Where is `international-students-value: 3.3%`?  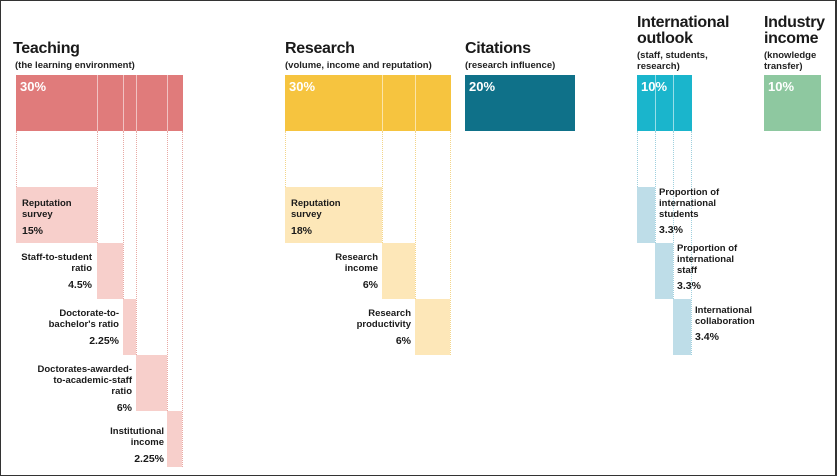 international-students-value: 3.3% is located at coordinates (671, 230).